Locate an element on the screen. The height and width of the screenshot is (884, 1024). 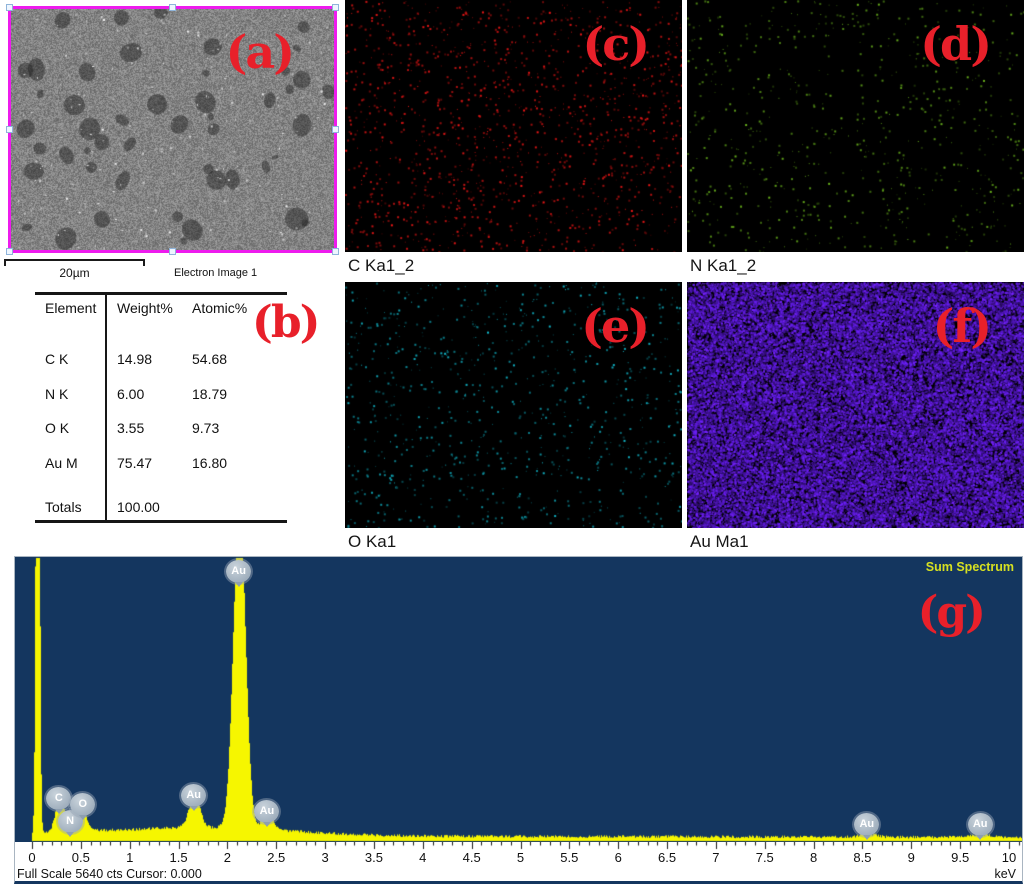
table-header: Atomic% is located at coordinates (220, 308).